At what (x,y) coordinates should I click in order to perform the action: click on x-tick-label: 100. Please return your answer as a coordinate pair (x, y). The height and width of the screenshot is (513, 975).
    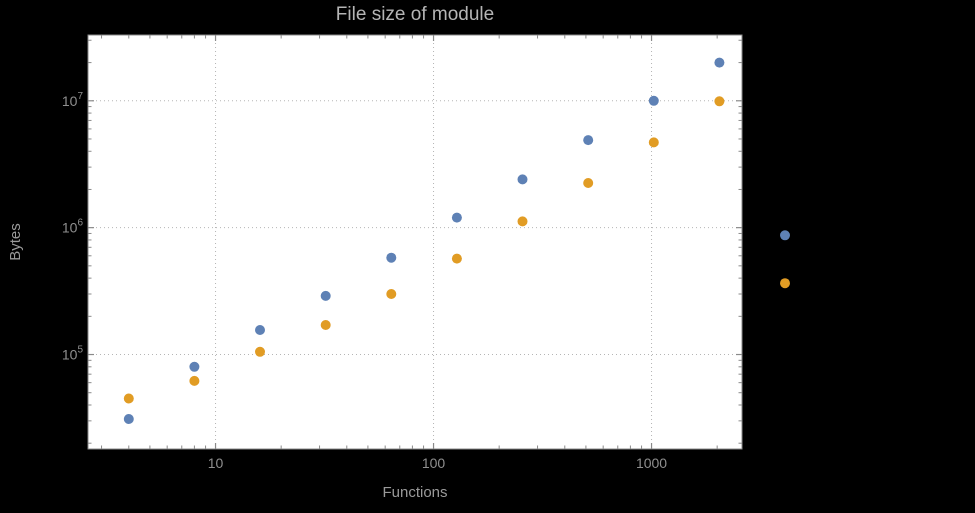
    Looking at the image, I should click on (434, 463).